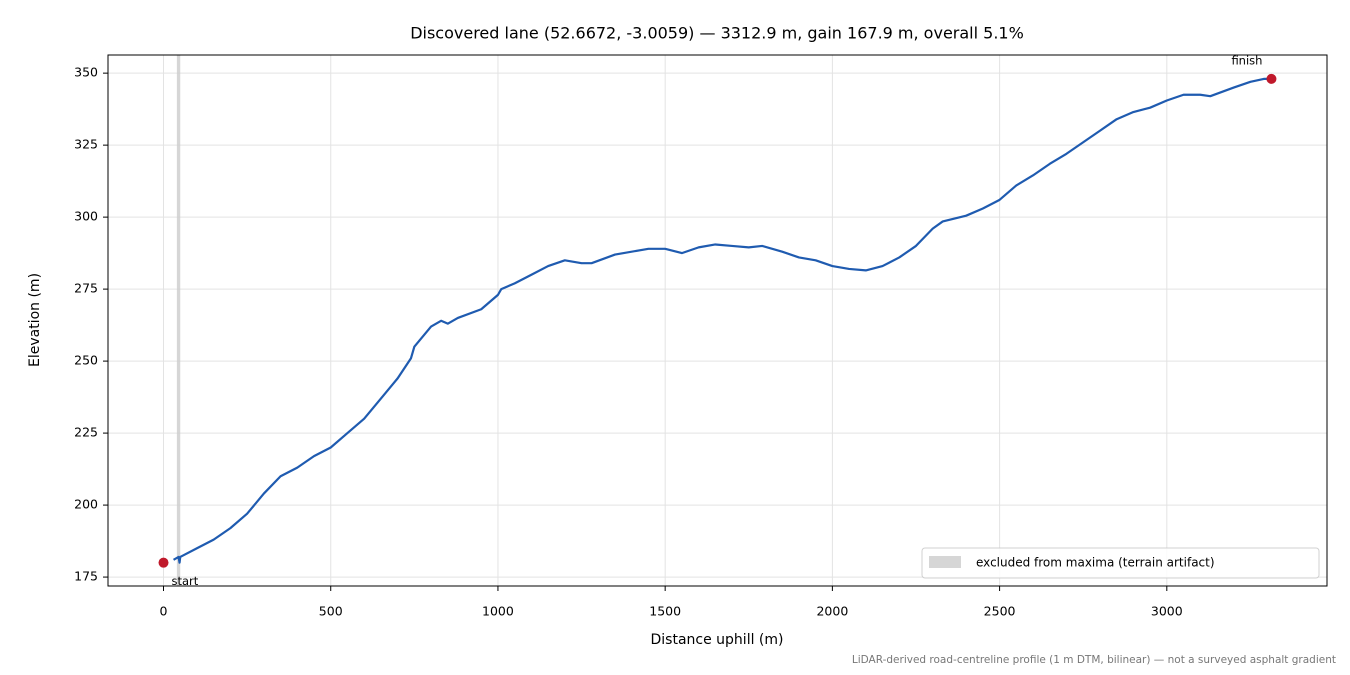 The image size is (1350, 675). What do you see at coordinates (1095, 563) in the screenshot?
I see `legend-label: excluded from maxima (terrain artifact)` at bounding box center [1095, 563].